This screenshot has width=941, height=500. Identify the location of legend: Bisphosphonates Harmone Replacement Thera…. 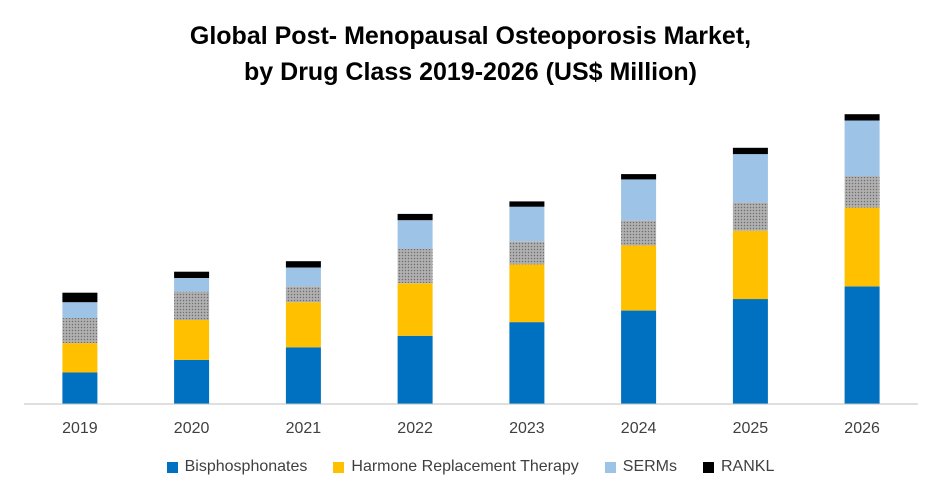
(470, 467).